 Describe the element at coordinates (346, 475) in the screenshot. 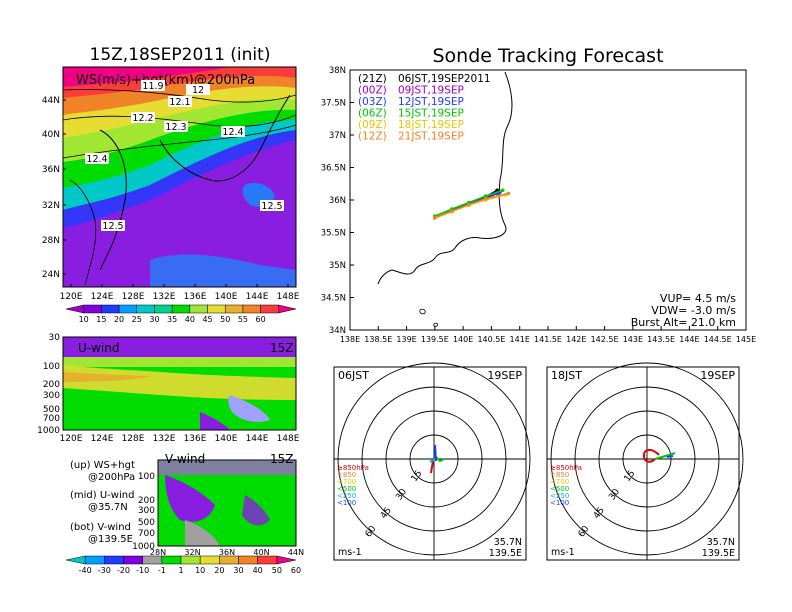

I see `hodograph-level-label: <850` at that location.